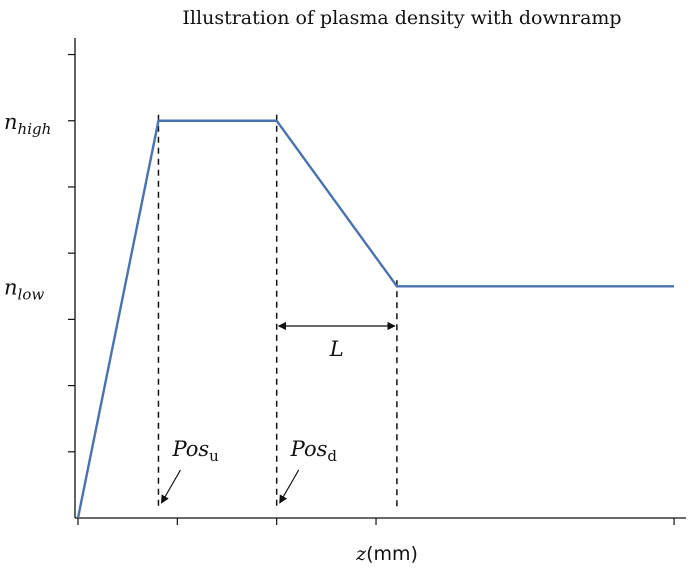 The width and height of the screenshot is (700, 570). What do you see at coordinates (195, 451) in the screenshot?
I see `marker-label-u: Posu` at bounding box center [195, 451].